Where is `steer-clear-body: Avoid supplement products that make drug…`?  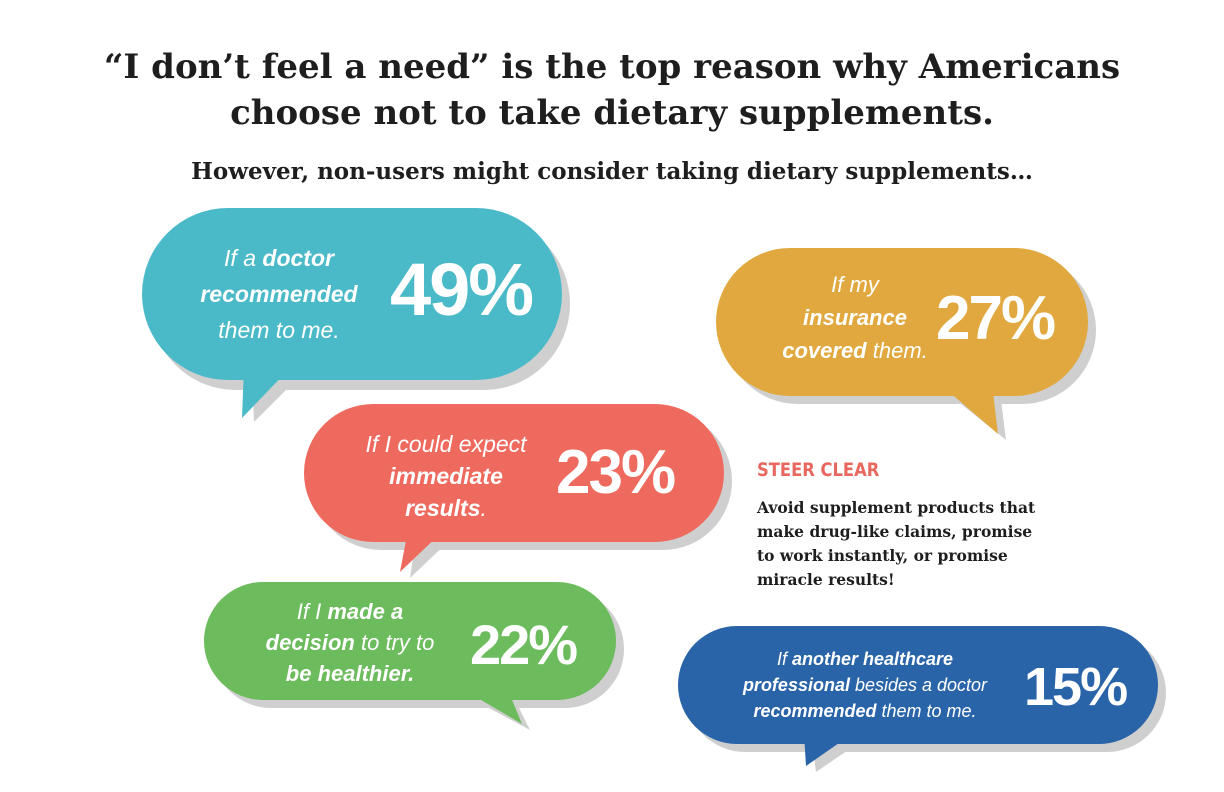
steer-clear-body: Avoid supplement products that make drug… is located at coordinates (942, 544).